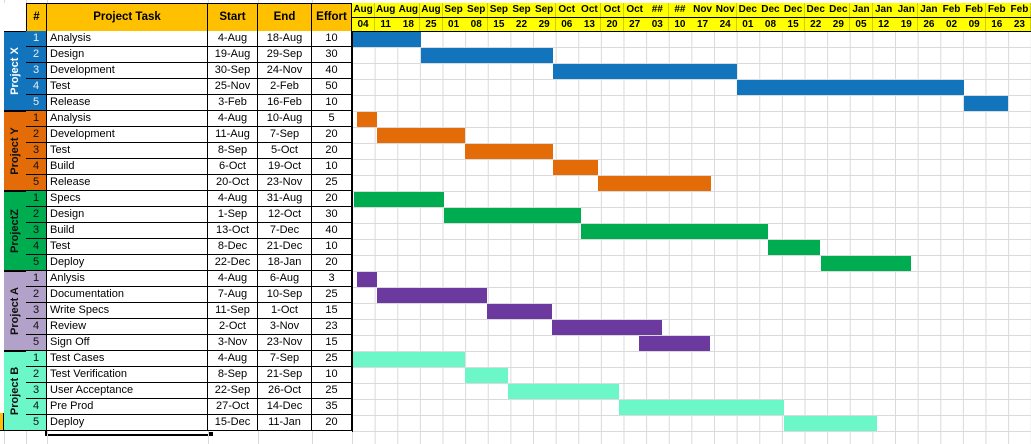  I want to click on start-date-cell: 7-Aug, so click(233, 295).